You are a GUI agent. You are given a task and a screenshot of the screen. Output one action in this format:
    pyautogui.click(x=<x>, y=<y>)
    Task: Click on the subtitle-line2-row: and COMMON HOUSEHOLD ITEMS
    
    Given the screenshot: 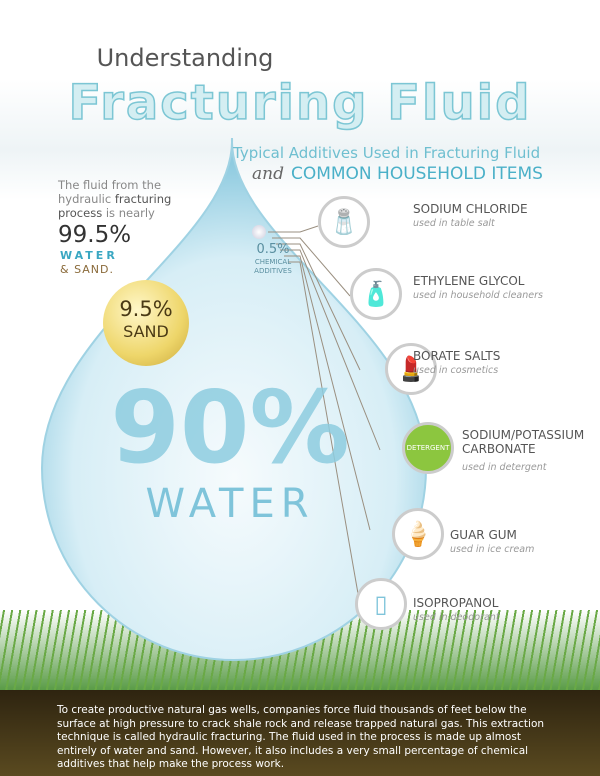 What is the action you would take?
    pyautogui.click(x=397, y=174)
    